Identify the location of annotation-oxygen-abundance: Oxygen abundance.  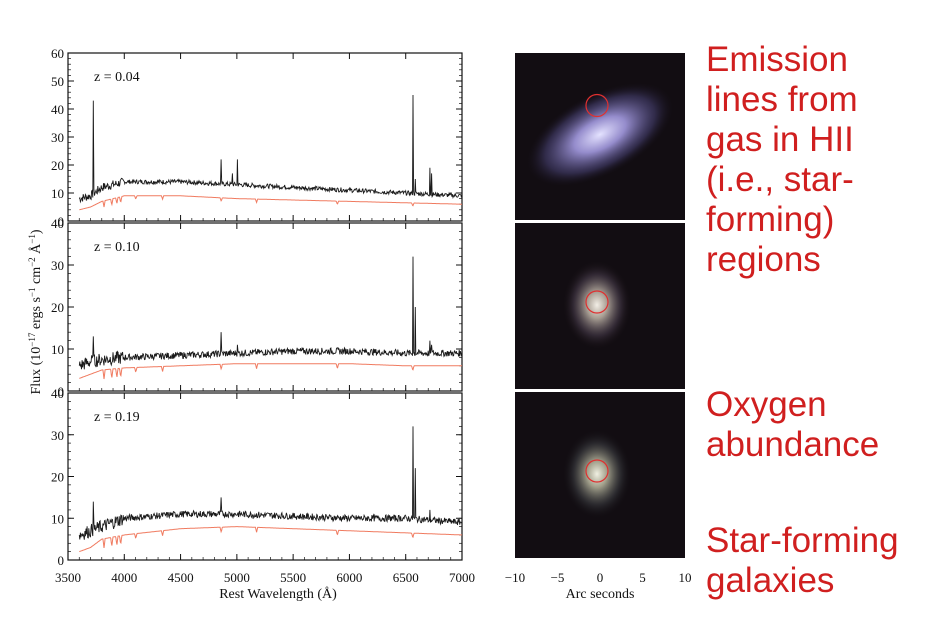
(792, 425).